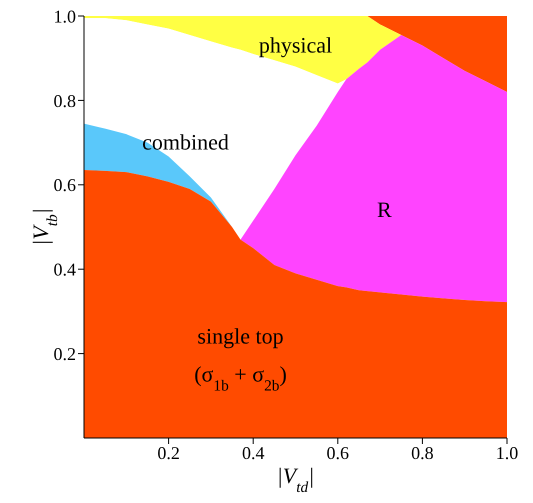  I want to click on x-tick-label: 0.6, so click(338, 452).